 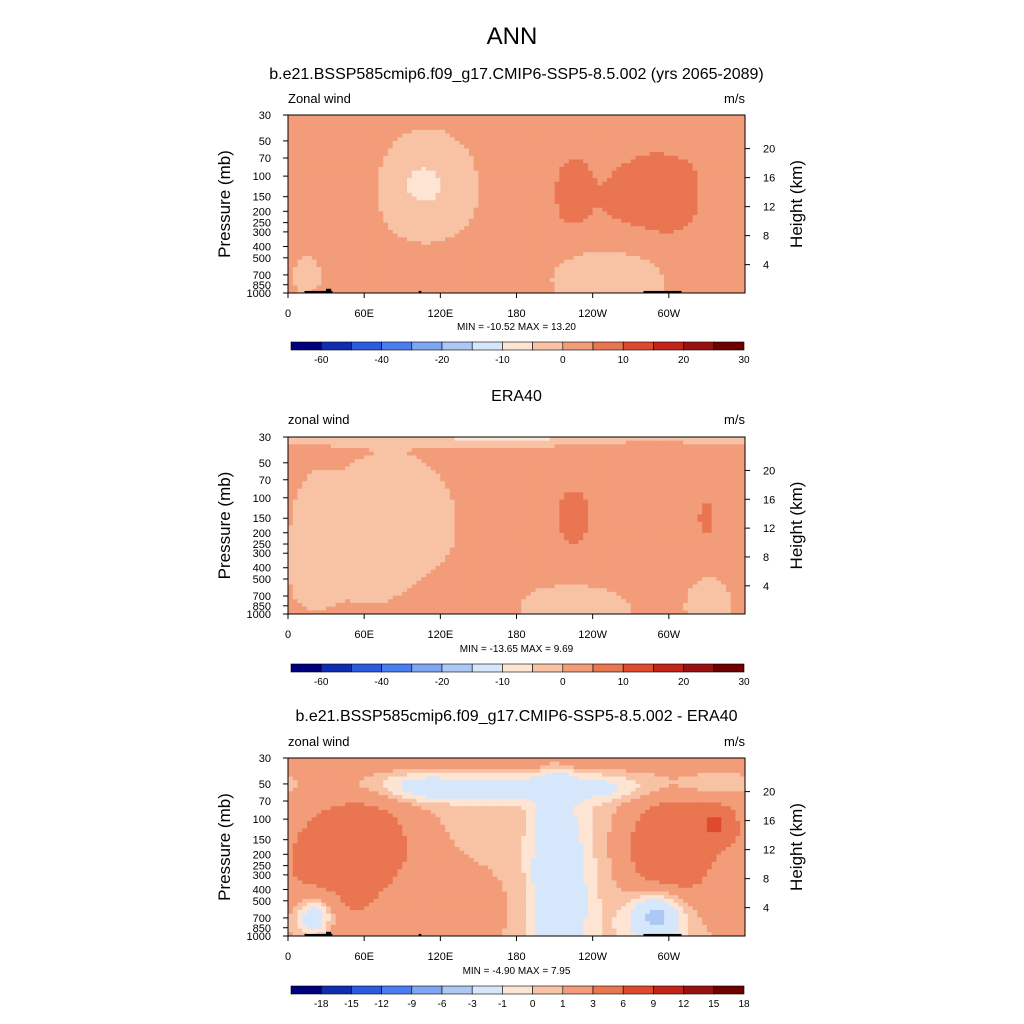 What do you see at coordinates (262, 569) in the screenshot?
I see `pressure-tick-label: 400` at bounding box center [262, 569].